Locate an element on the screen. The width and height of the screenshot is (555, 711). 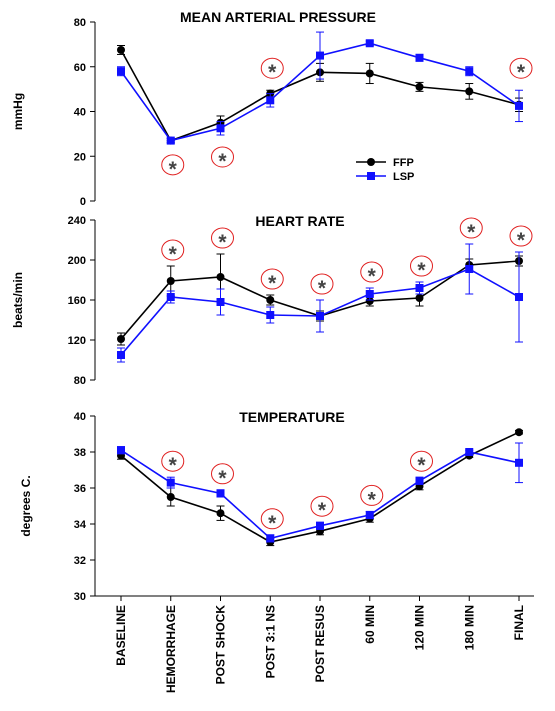
category-label-post-shock: POST SHOCK is located at coordinates (221, 645).